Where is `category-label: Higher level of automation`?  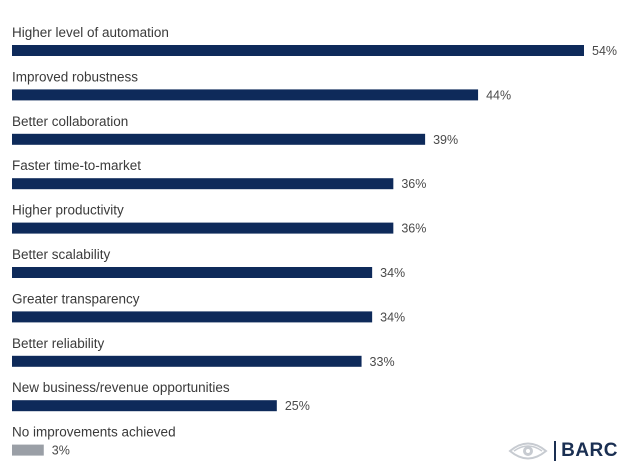
category-label: Higher level of automation is located at coordinates (90, 32).